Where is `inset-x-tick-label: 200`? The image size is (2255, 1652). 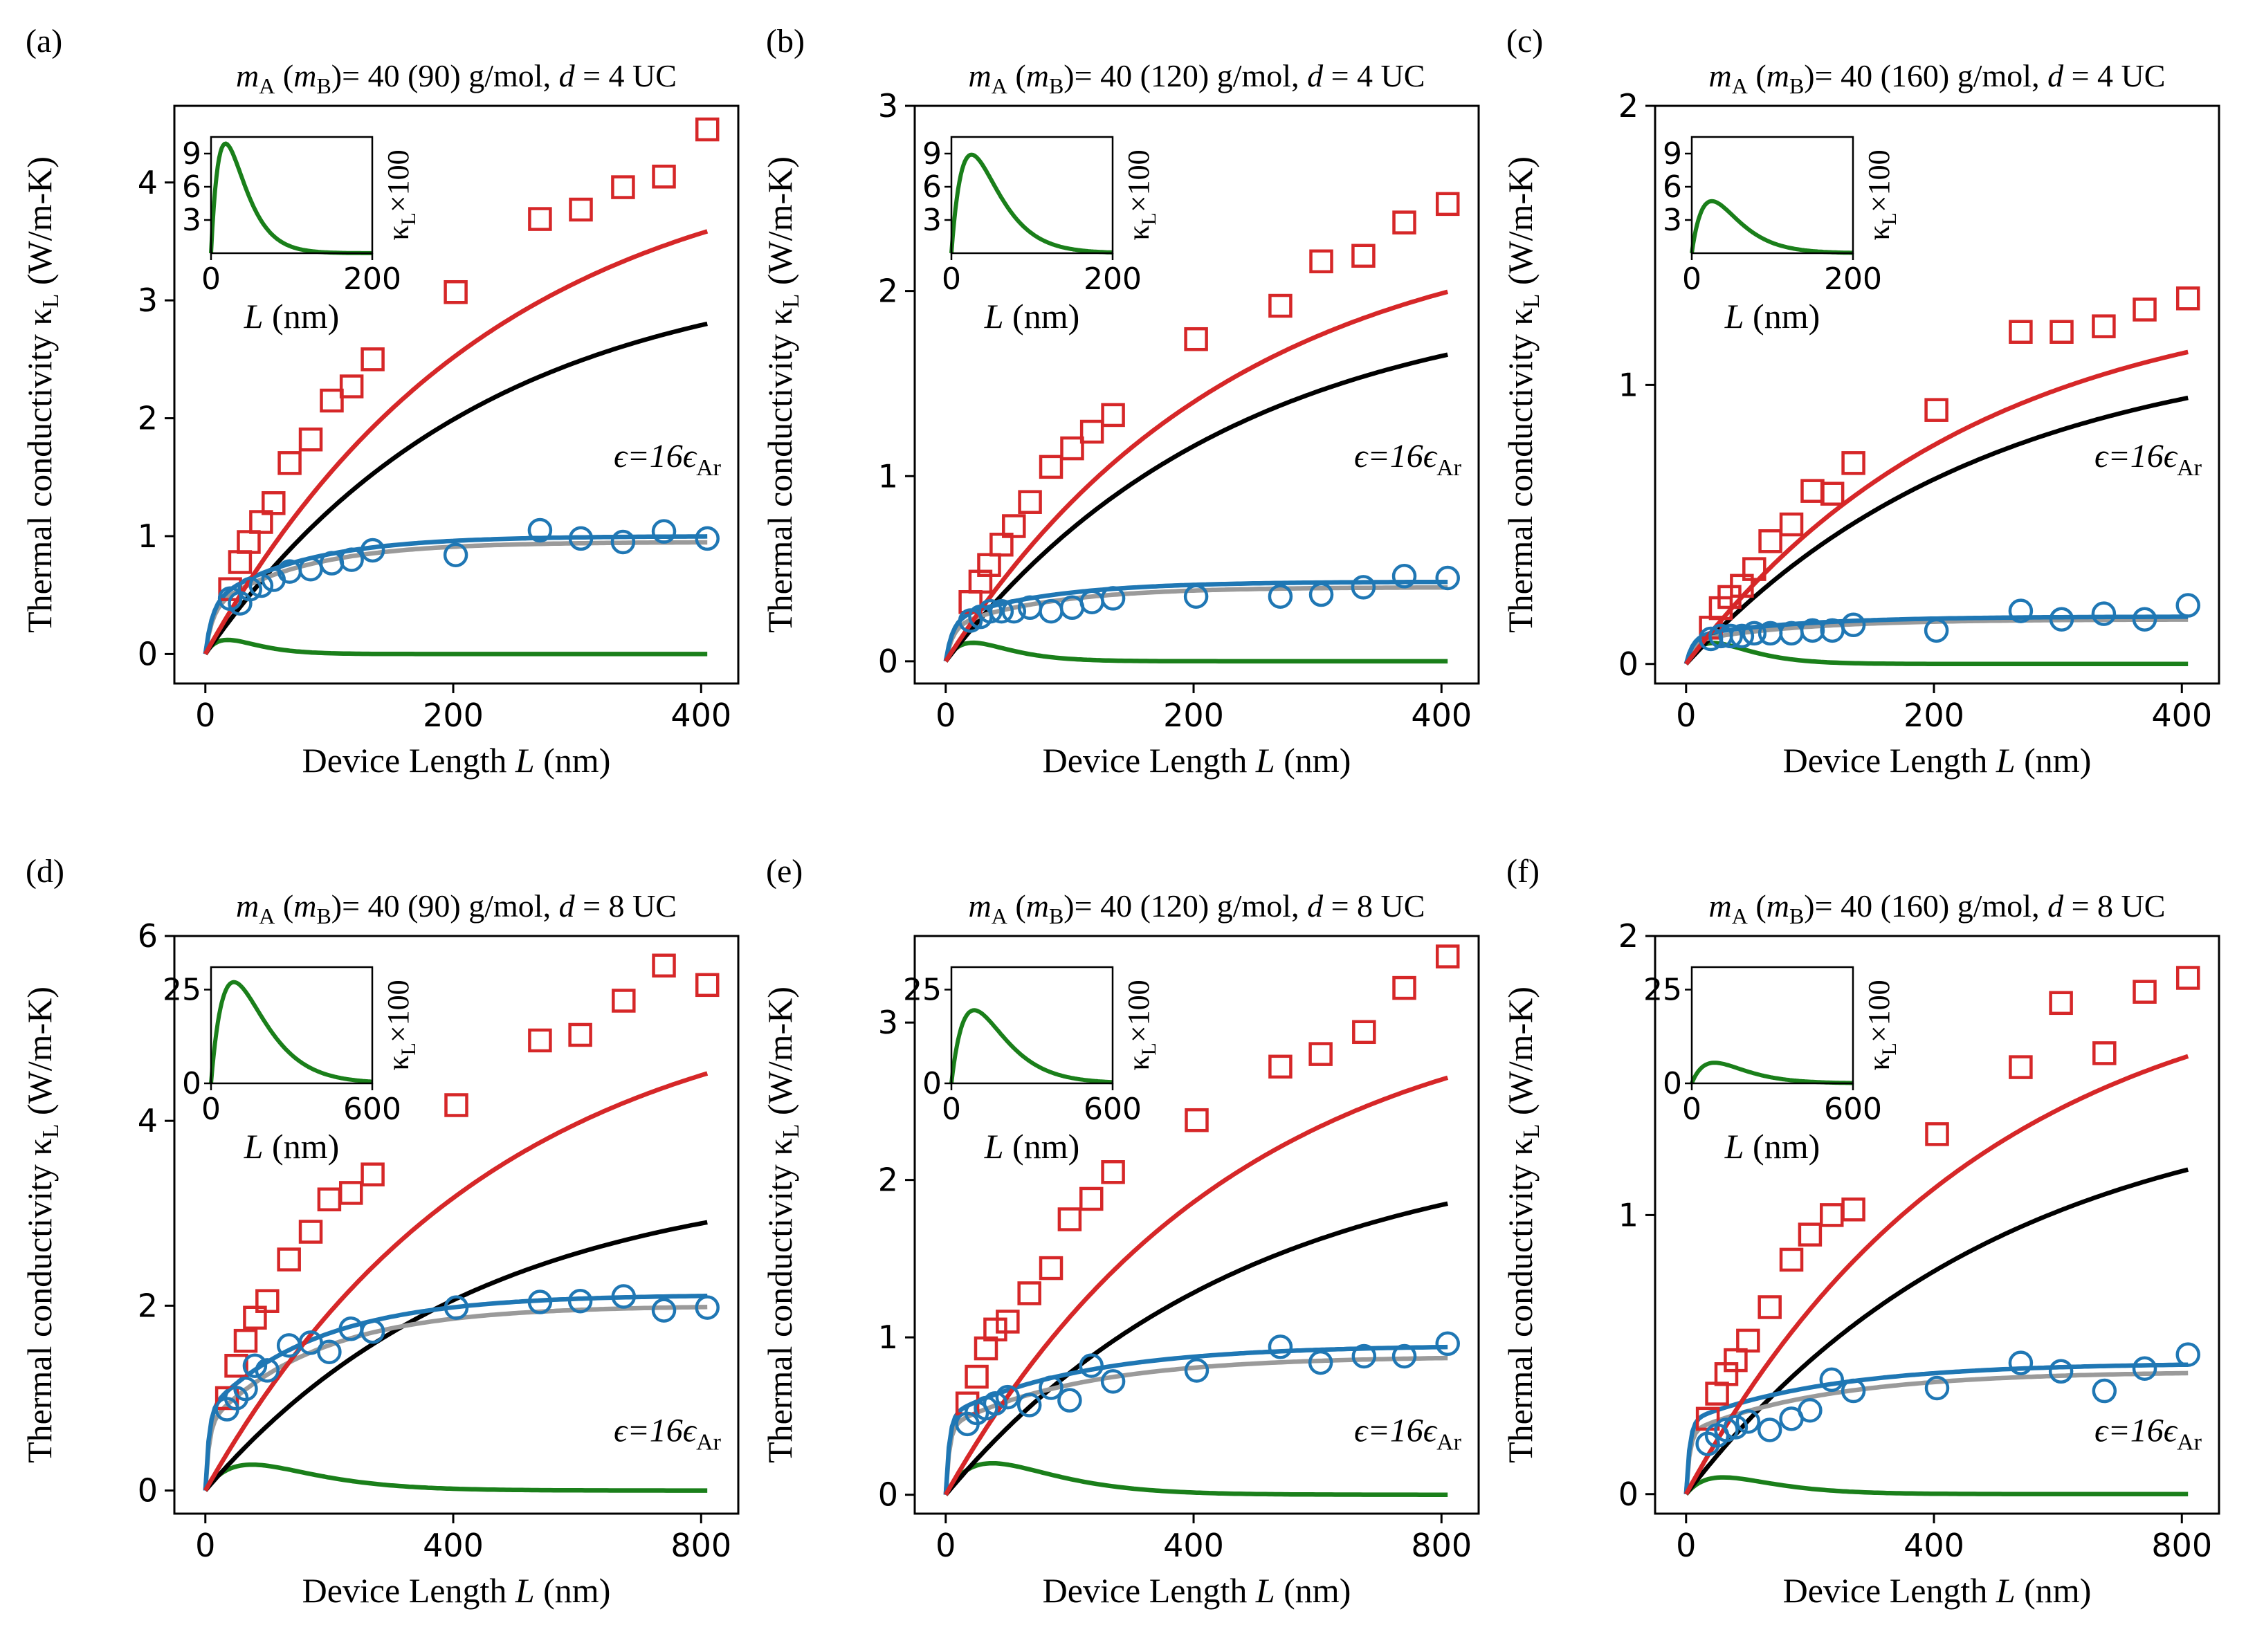 inset-x-tick-label: 200 is located at coordinates (372, 279).